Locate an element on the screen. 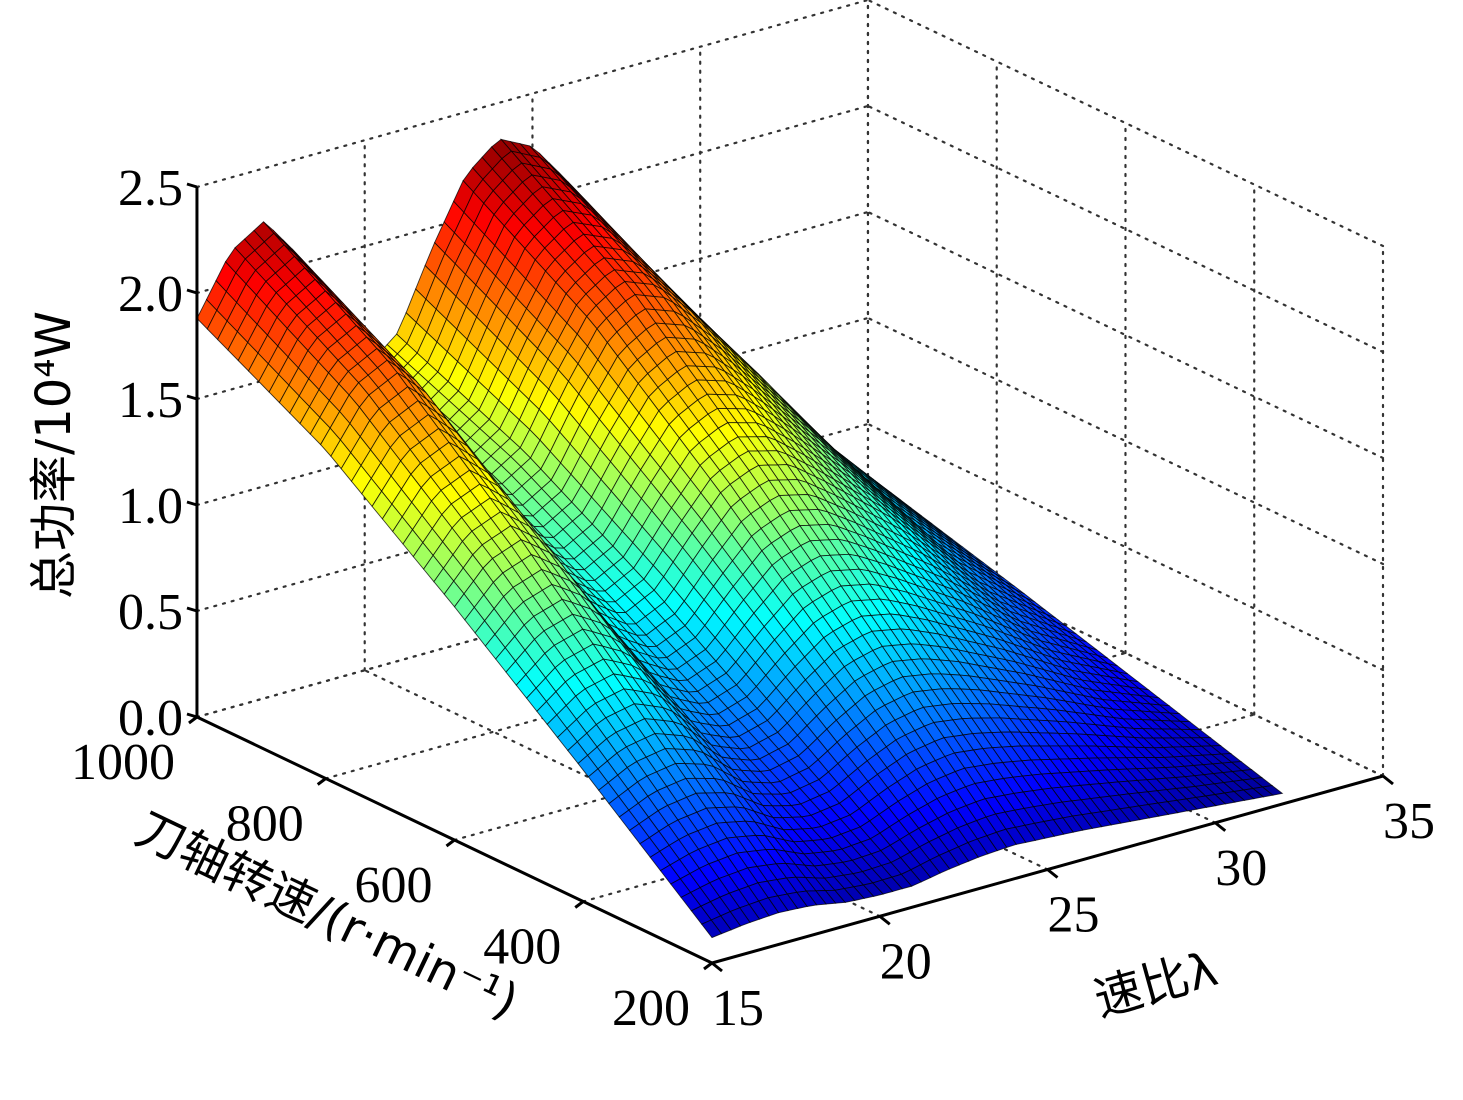 The height and width of the screenshot is (1100, 1463). speed-tick-label: 200 is located at coordinates (651, 1008).